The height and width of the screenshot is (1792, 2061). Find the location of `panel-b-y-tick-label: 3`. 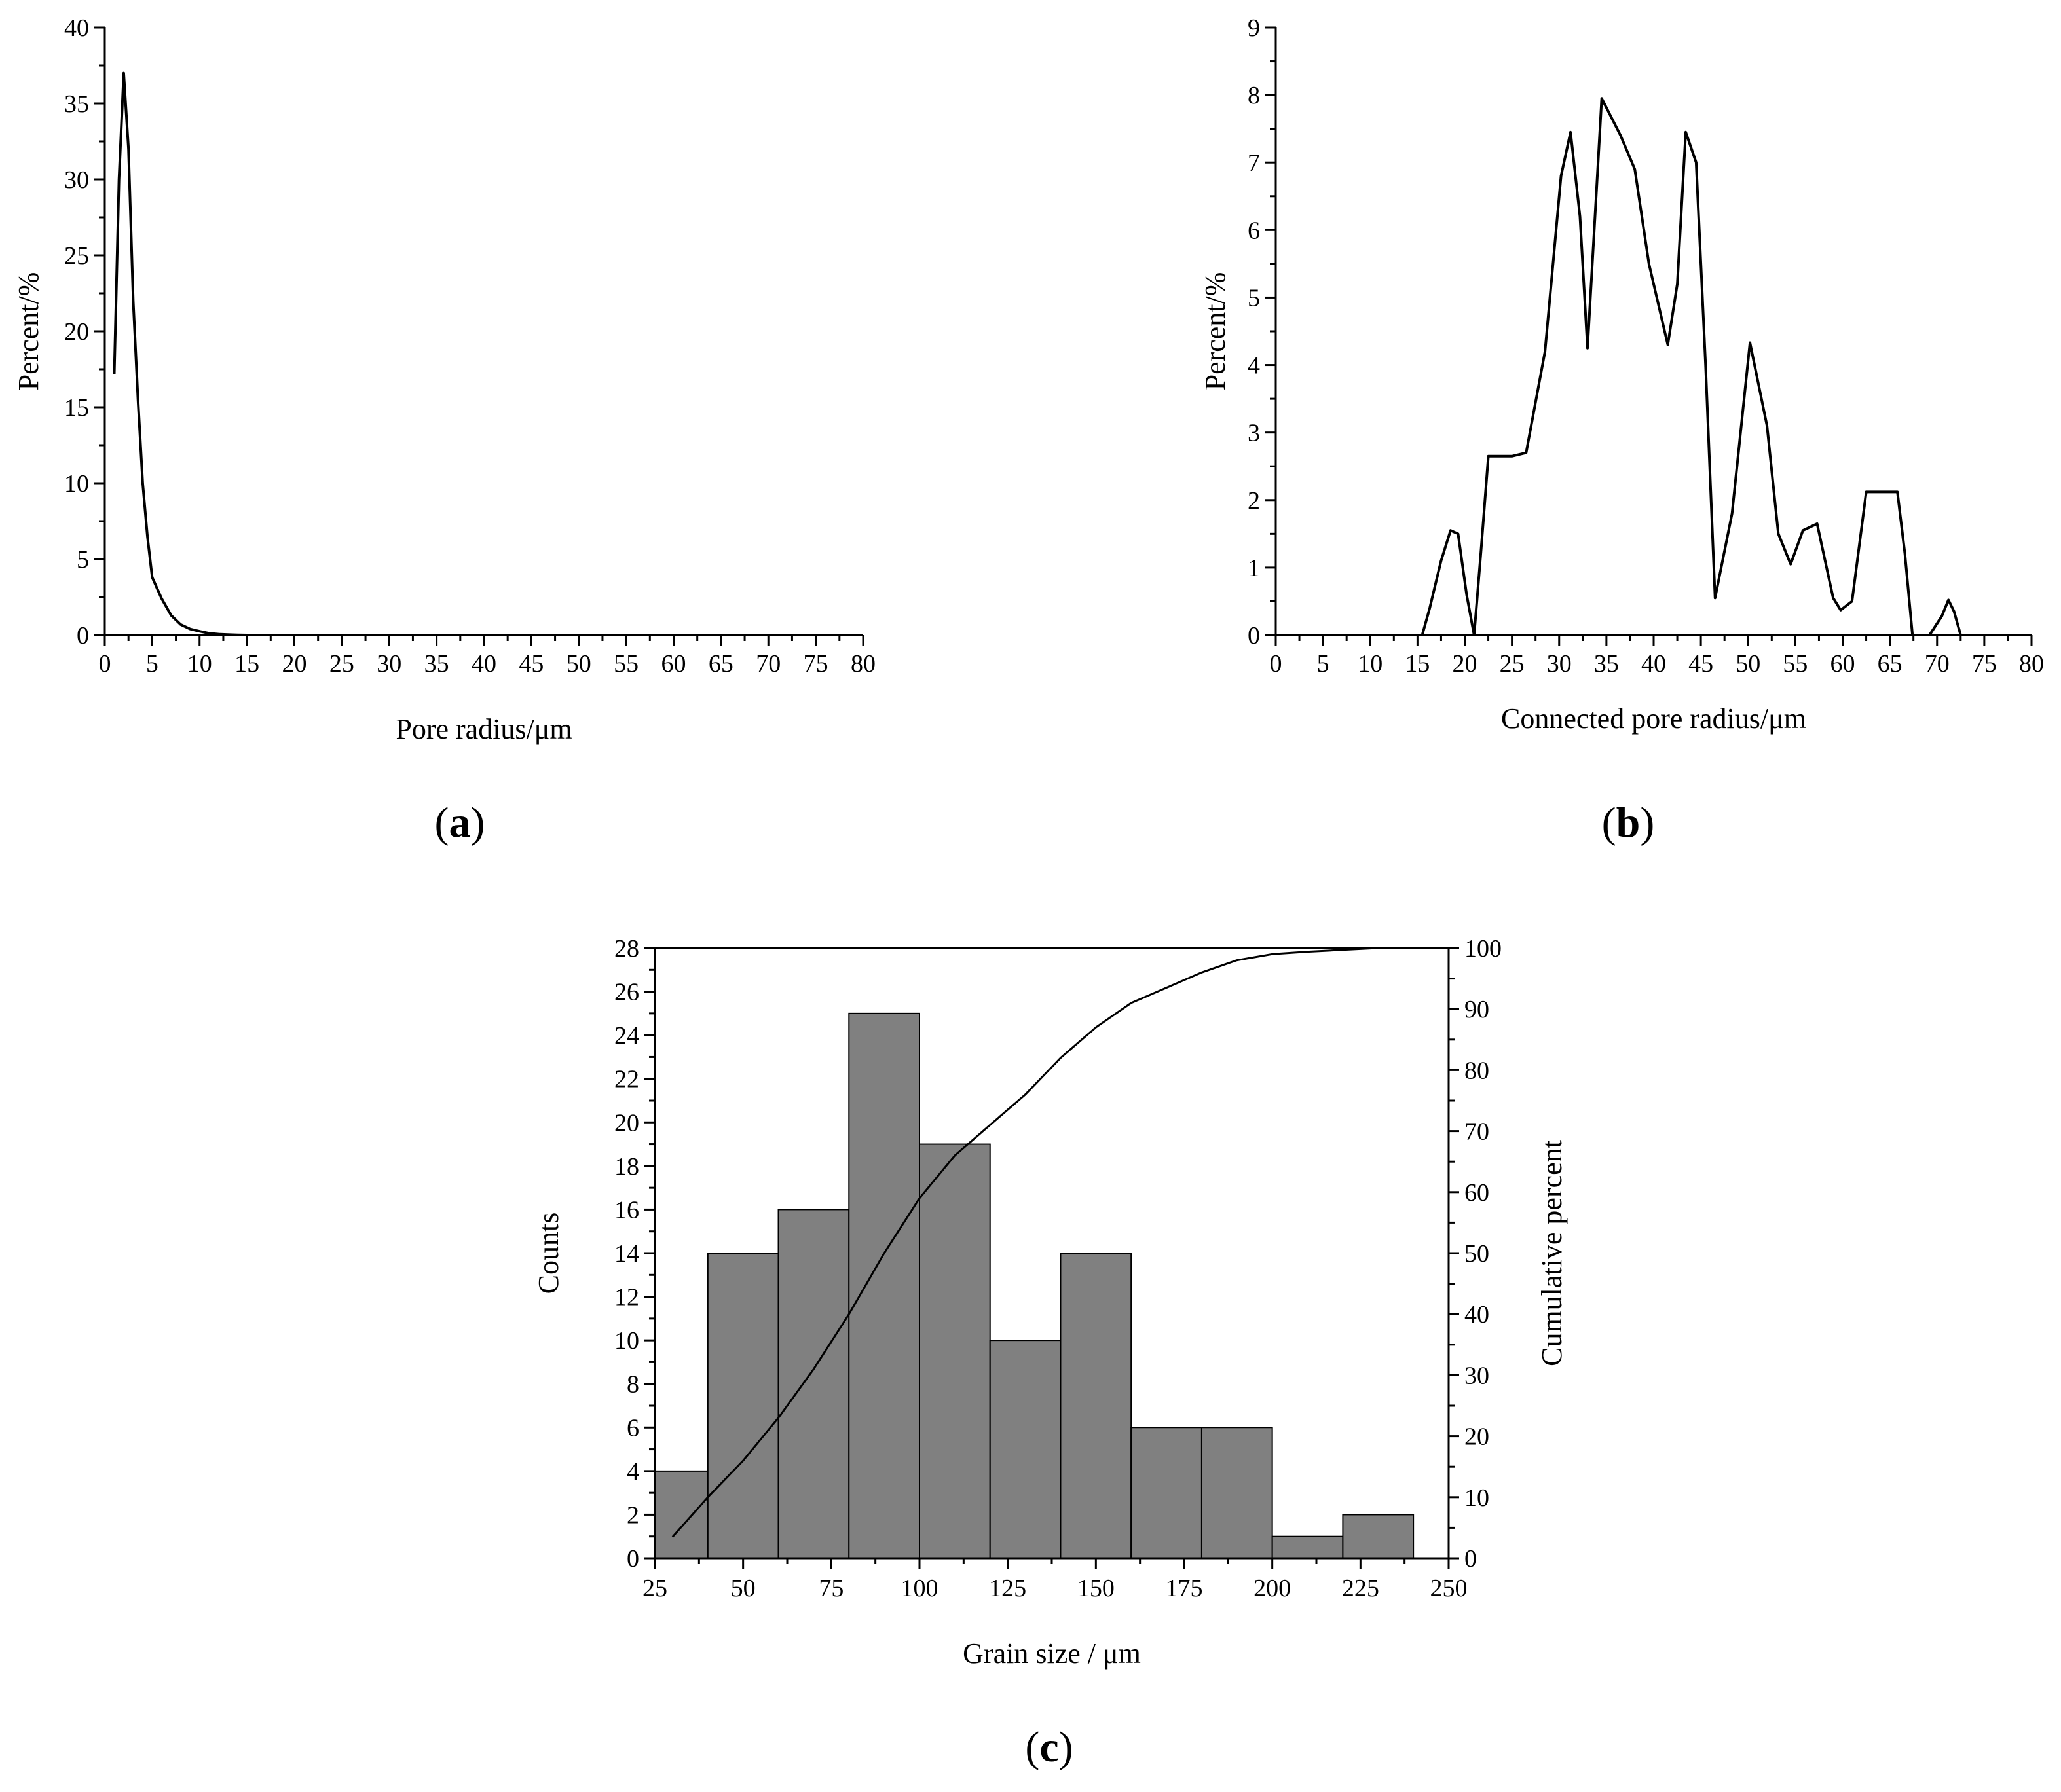

panel-b-y-tick-label: 3 is located at coordinates (1254, 434).